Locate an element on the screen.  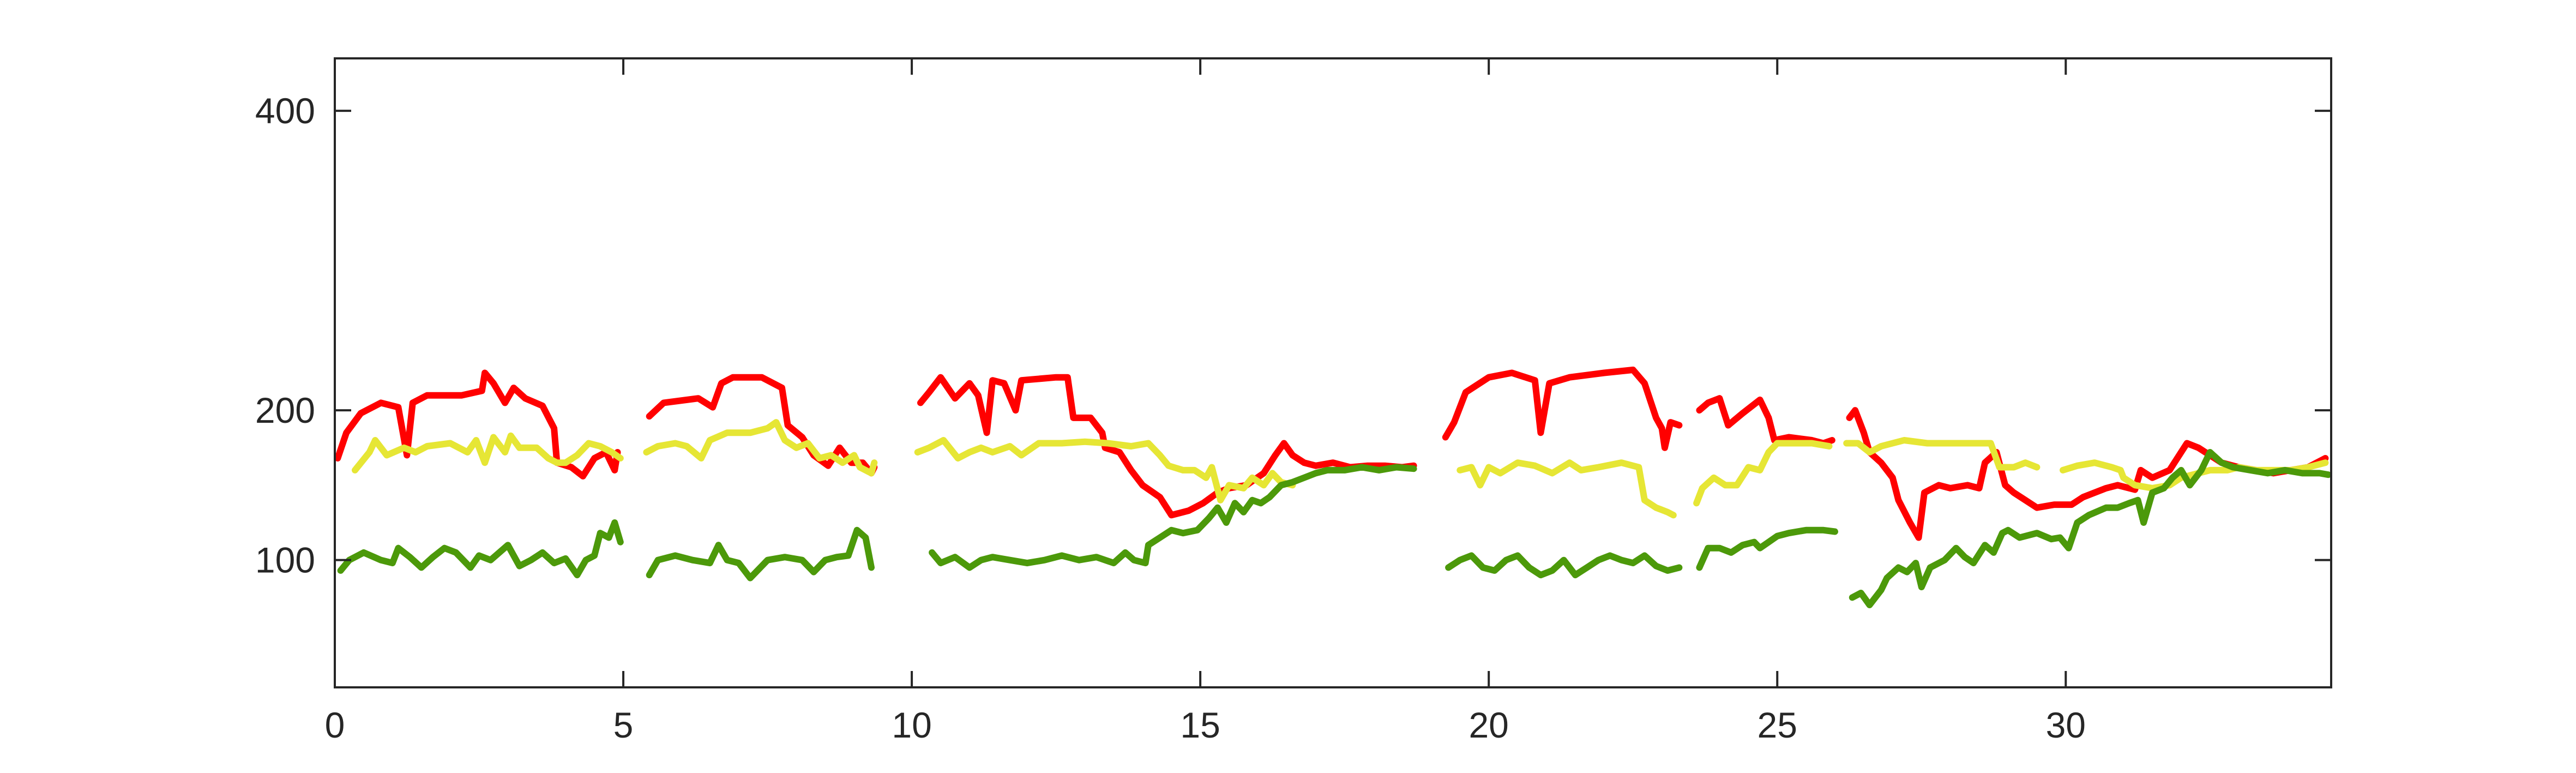
x-tick-label: 5 is located at coordinates (623, 725).